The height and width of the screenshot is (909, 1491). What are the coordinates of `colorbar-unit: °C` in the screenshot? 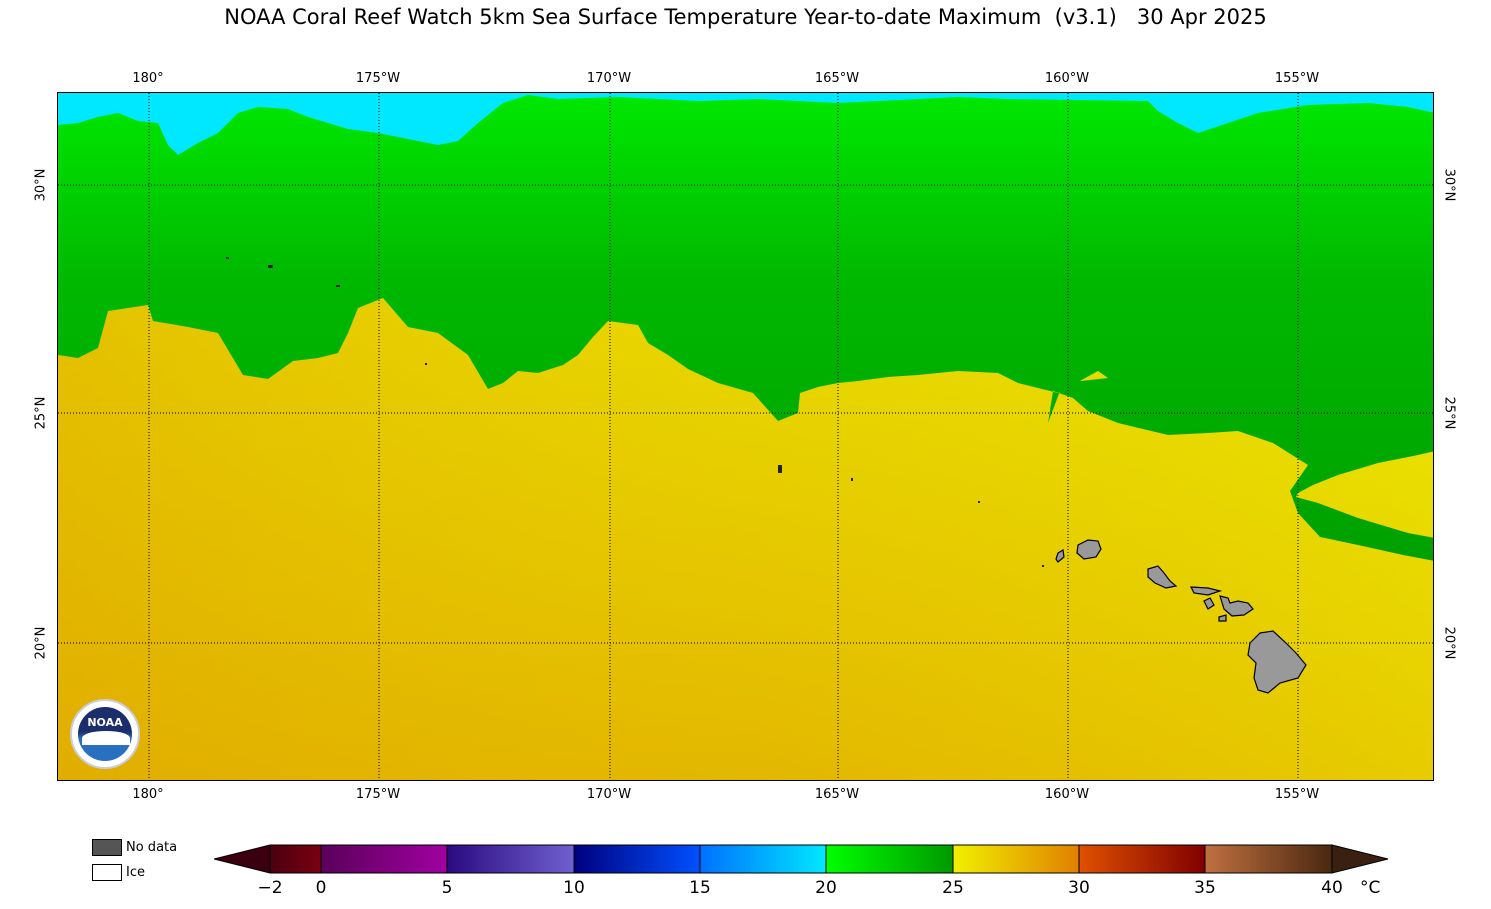 It's located at (1370, 888).